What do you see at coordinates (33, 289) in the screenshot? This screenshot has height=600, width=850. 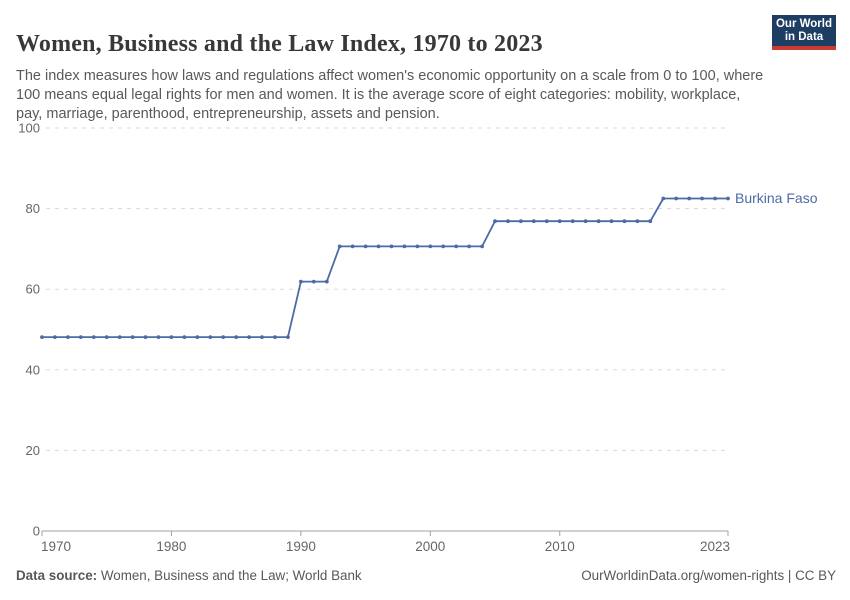 I see `y-tick-label: 60` at bounding box center [33, 289].